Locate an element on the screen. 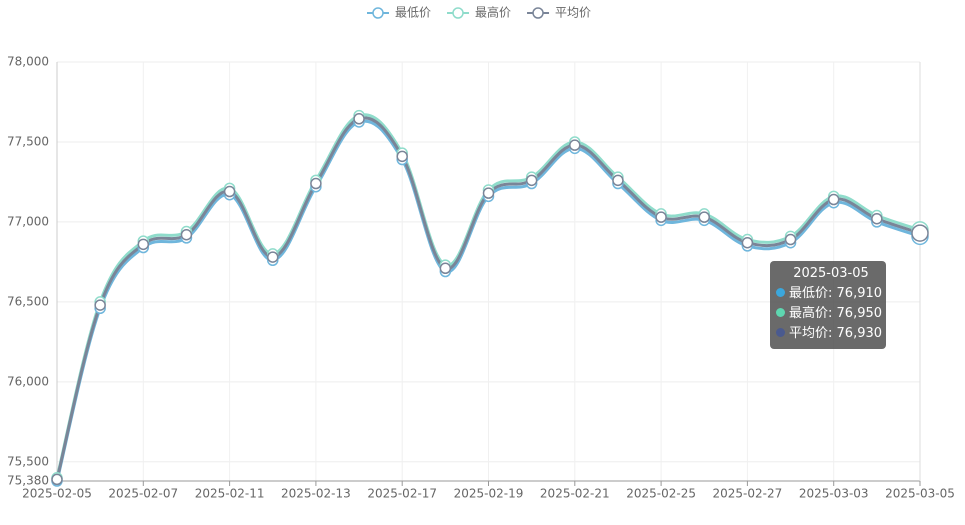 The height and width of the screenshot is (525, 965). legend-label: 最低价 is located at coordinates (413, 13).